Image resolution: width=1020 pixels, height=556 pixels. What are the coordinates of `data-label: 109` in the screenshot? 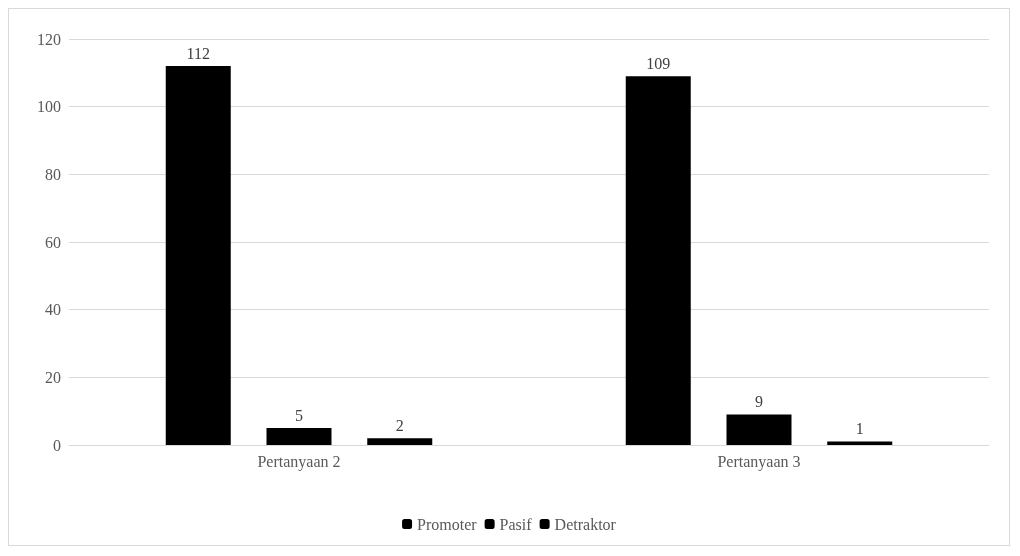 It's located at (658, 63).